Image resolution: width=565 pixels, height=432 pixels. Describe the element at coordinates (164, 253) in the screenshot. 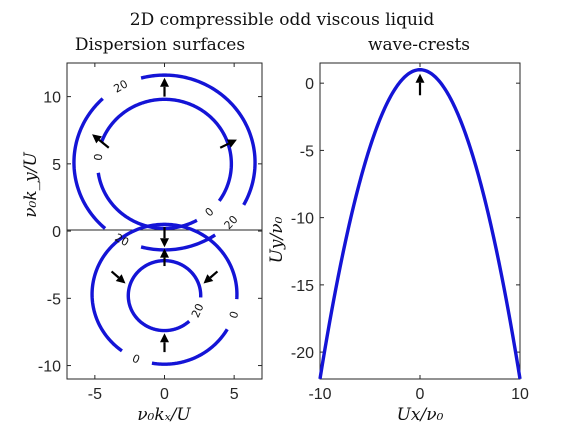

I see `left-arrow-4-head` at that location.